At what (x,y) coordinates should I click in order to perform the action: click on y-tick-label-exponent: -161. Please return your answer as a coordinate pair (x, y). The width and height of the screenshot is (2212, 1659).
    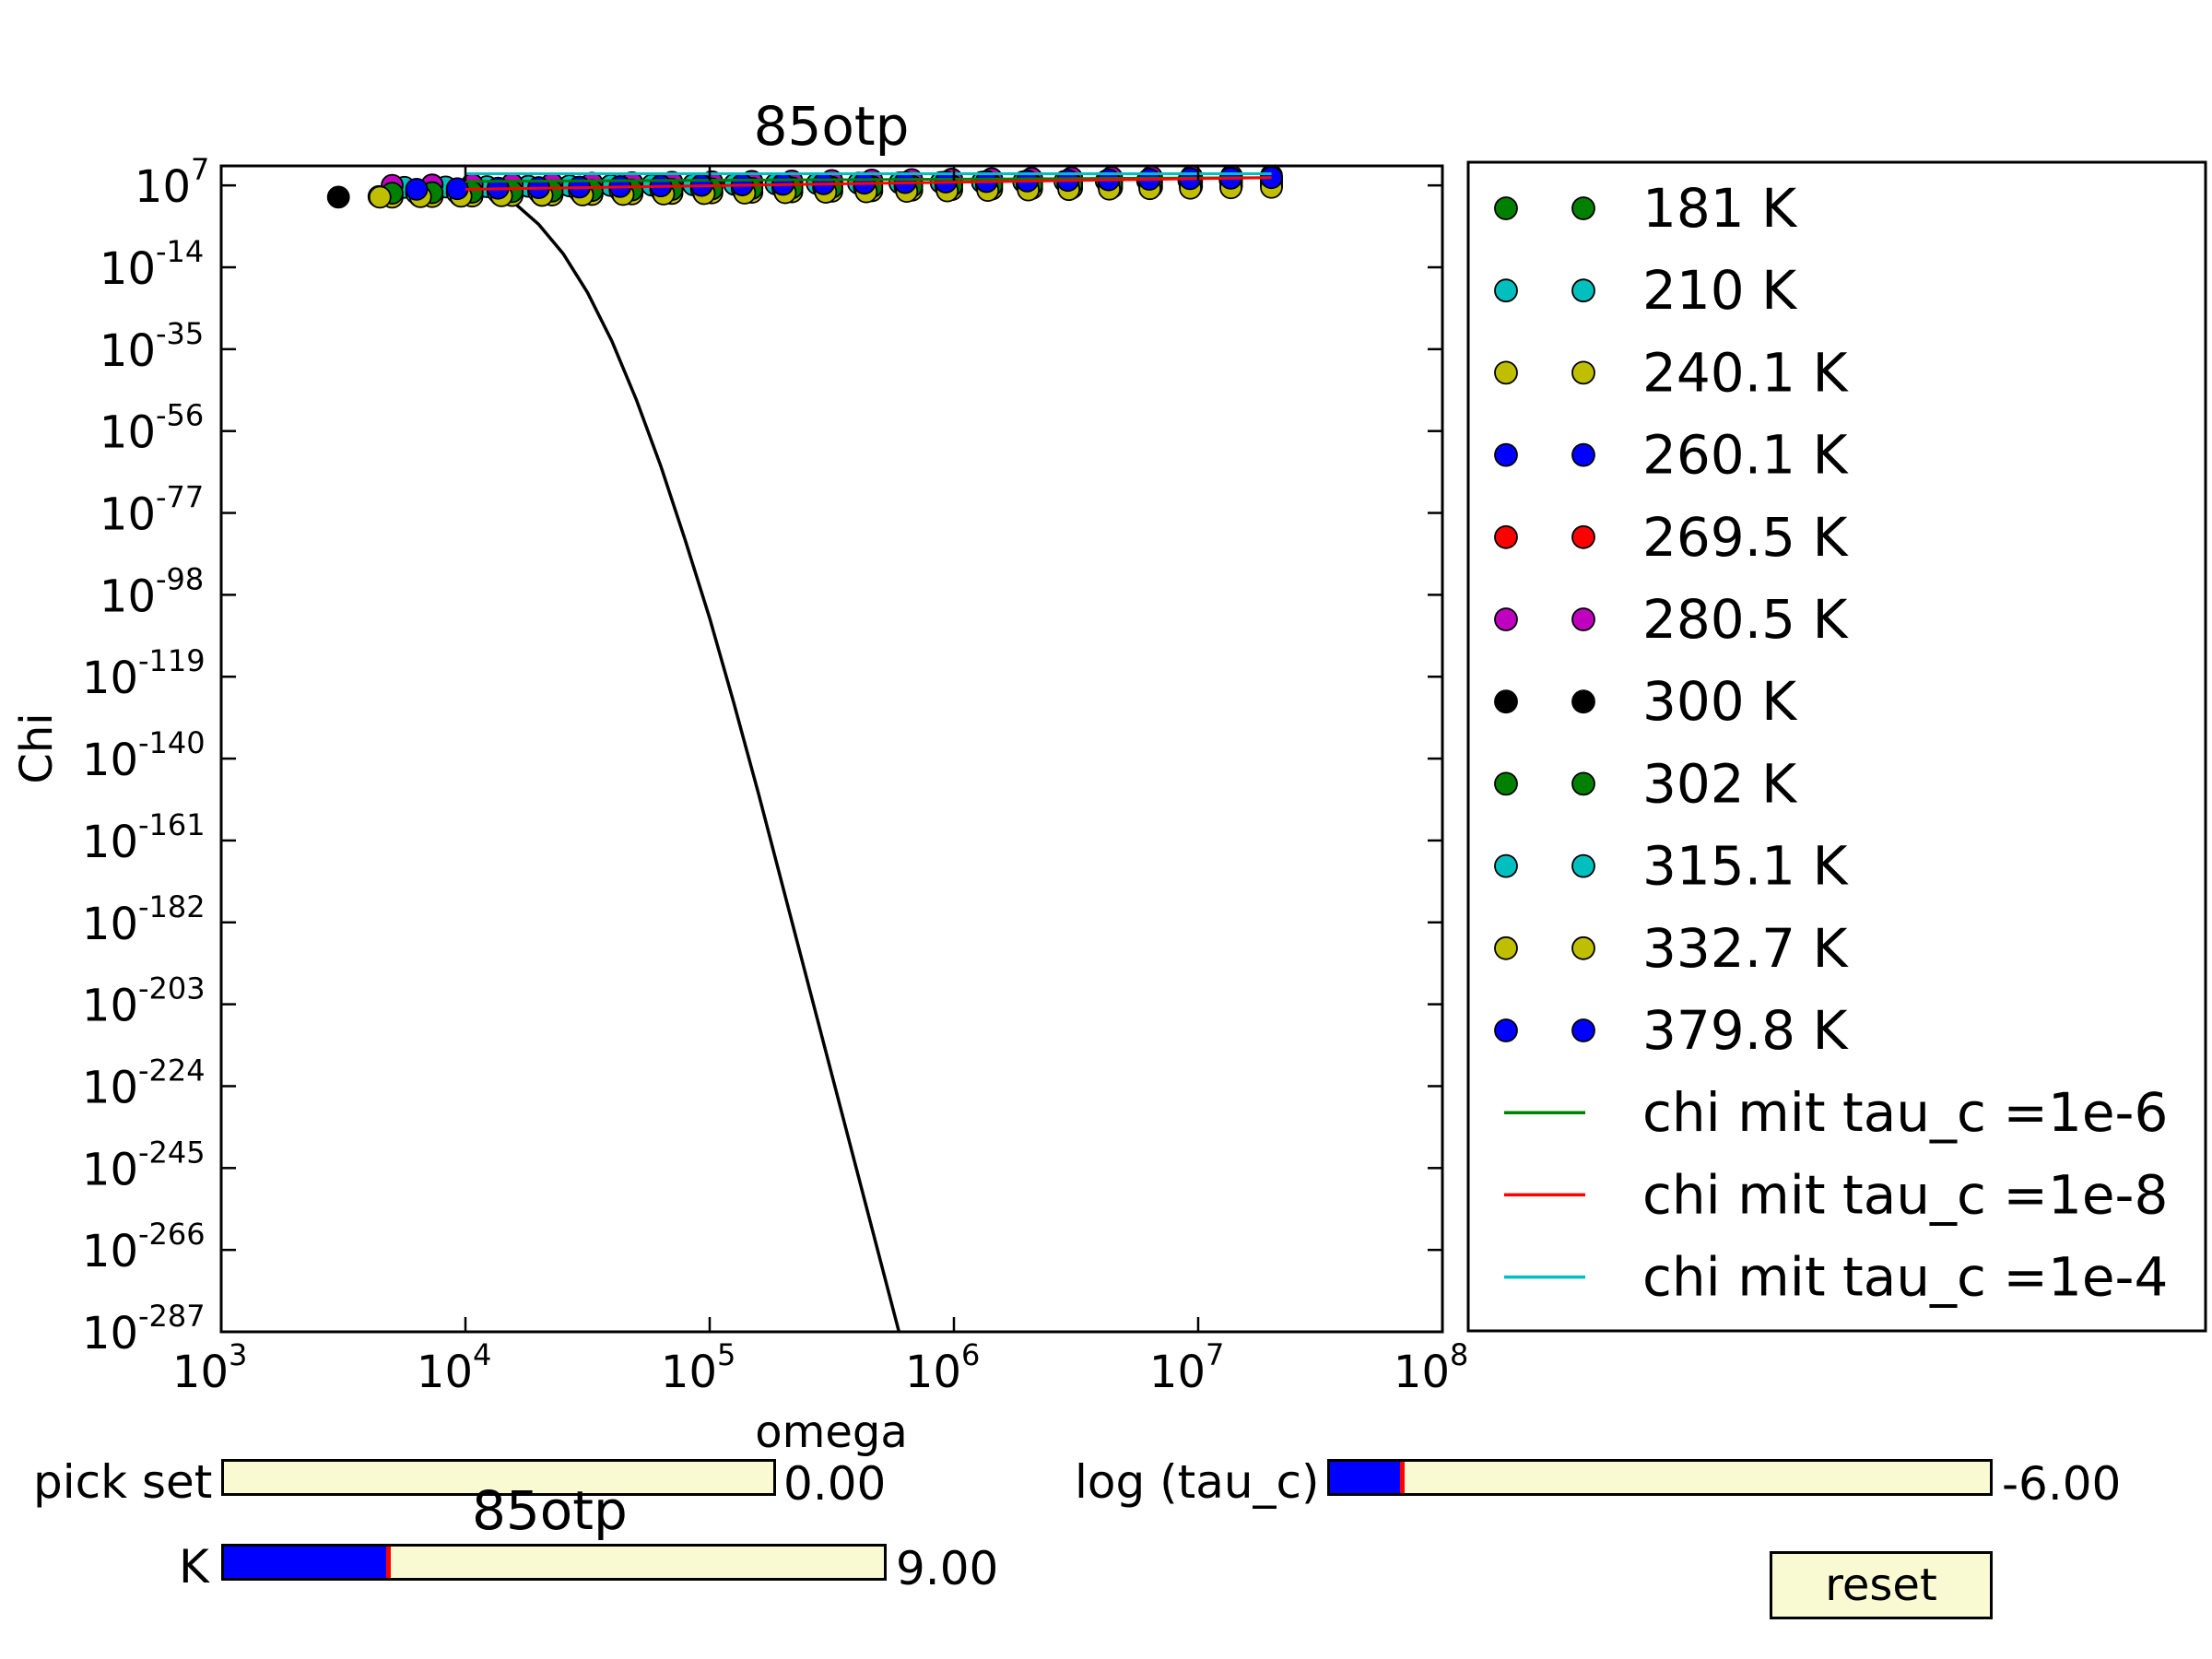
    Looking at the image, I should click on (172, 824).